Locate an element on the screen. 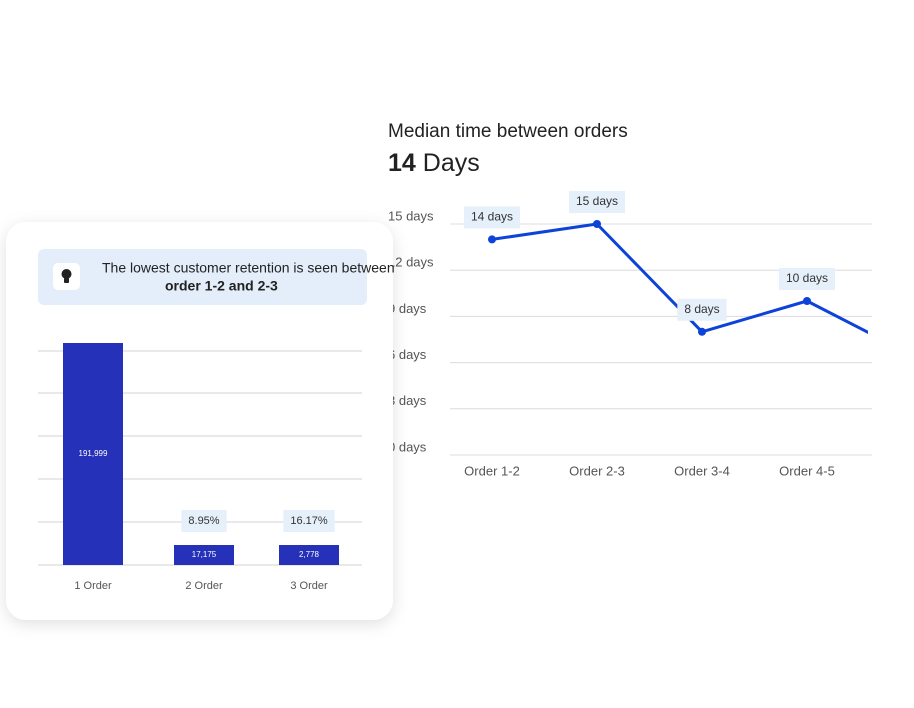 This screenshot has height=708, width=914. x-tick-label: Order 2-3 is located at coordinates (597, 470).